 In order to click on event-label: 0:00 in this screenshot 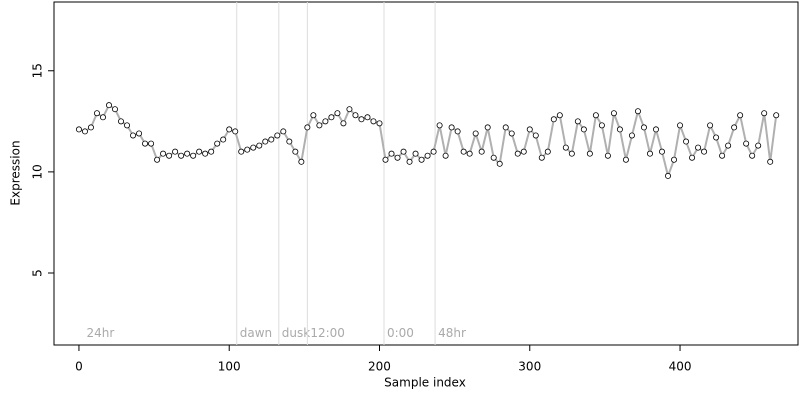, I will do `click(400, 333)`.